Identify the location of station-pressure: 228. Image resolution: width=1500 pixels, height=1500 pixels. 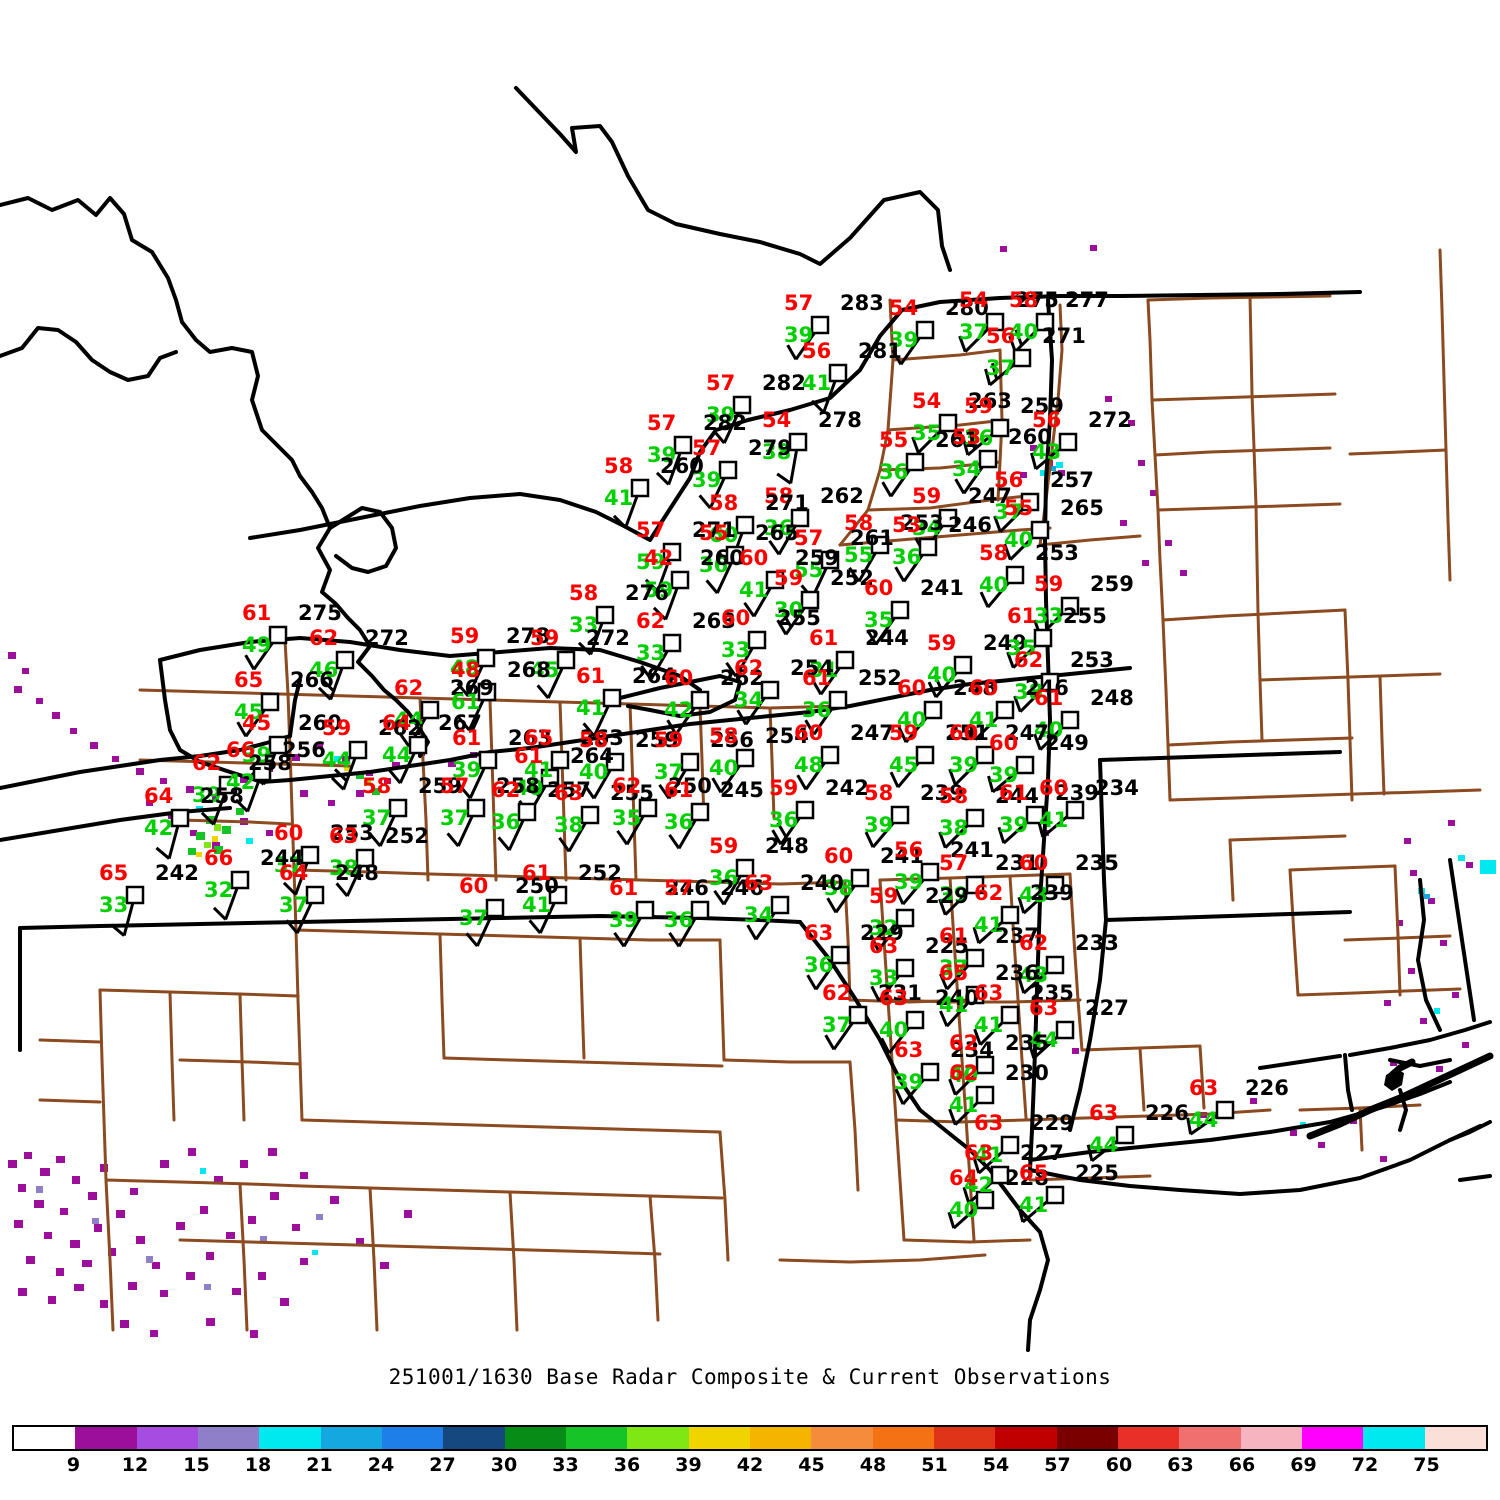
(1027, 1178).